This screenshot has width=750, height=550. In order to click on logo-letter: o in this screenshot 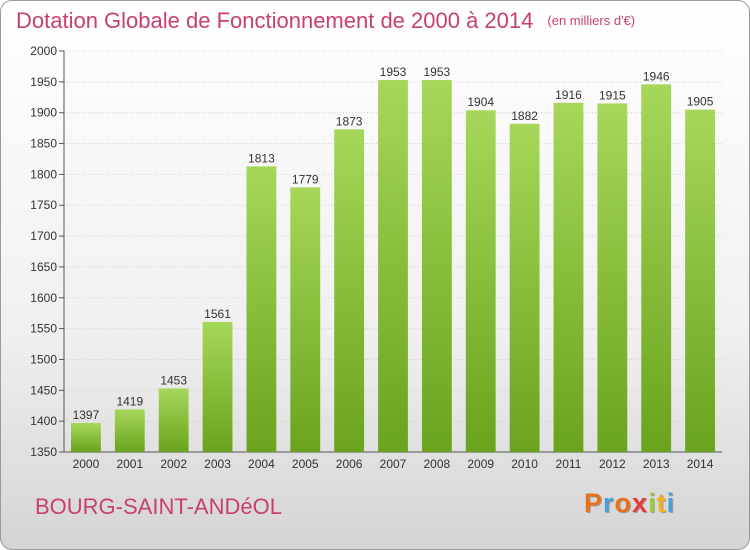, I will do `click(623, 503)`.